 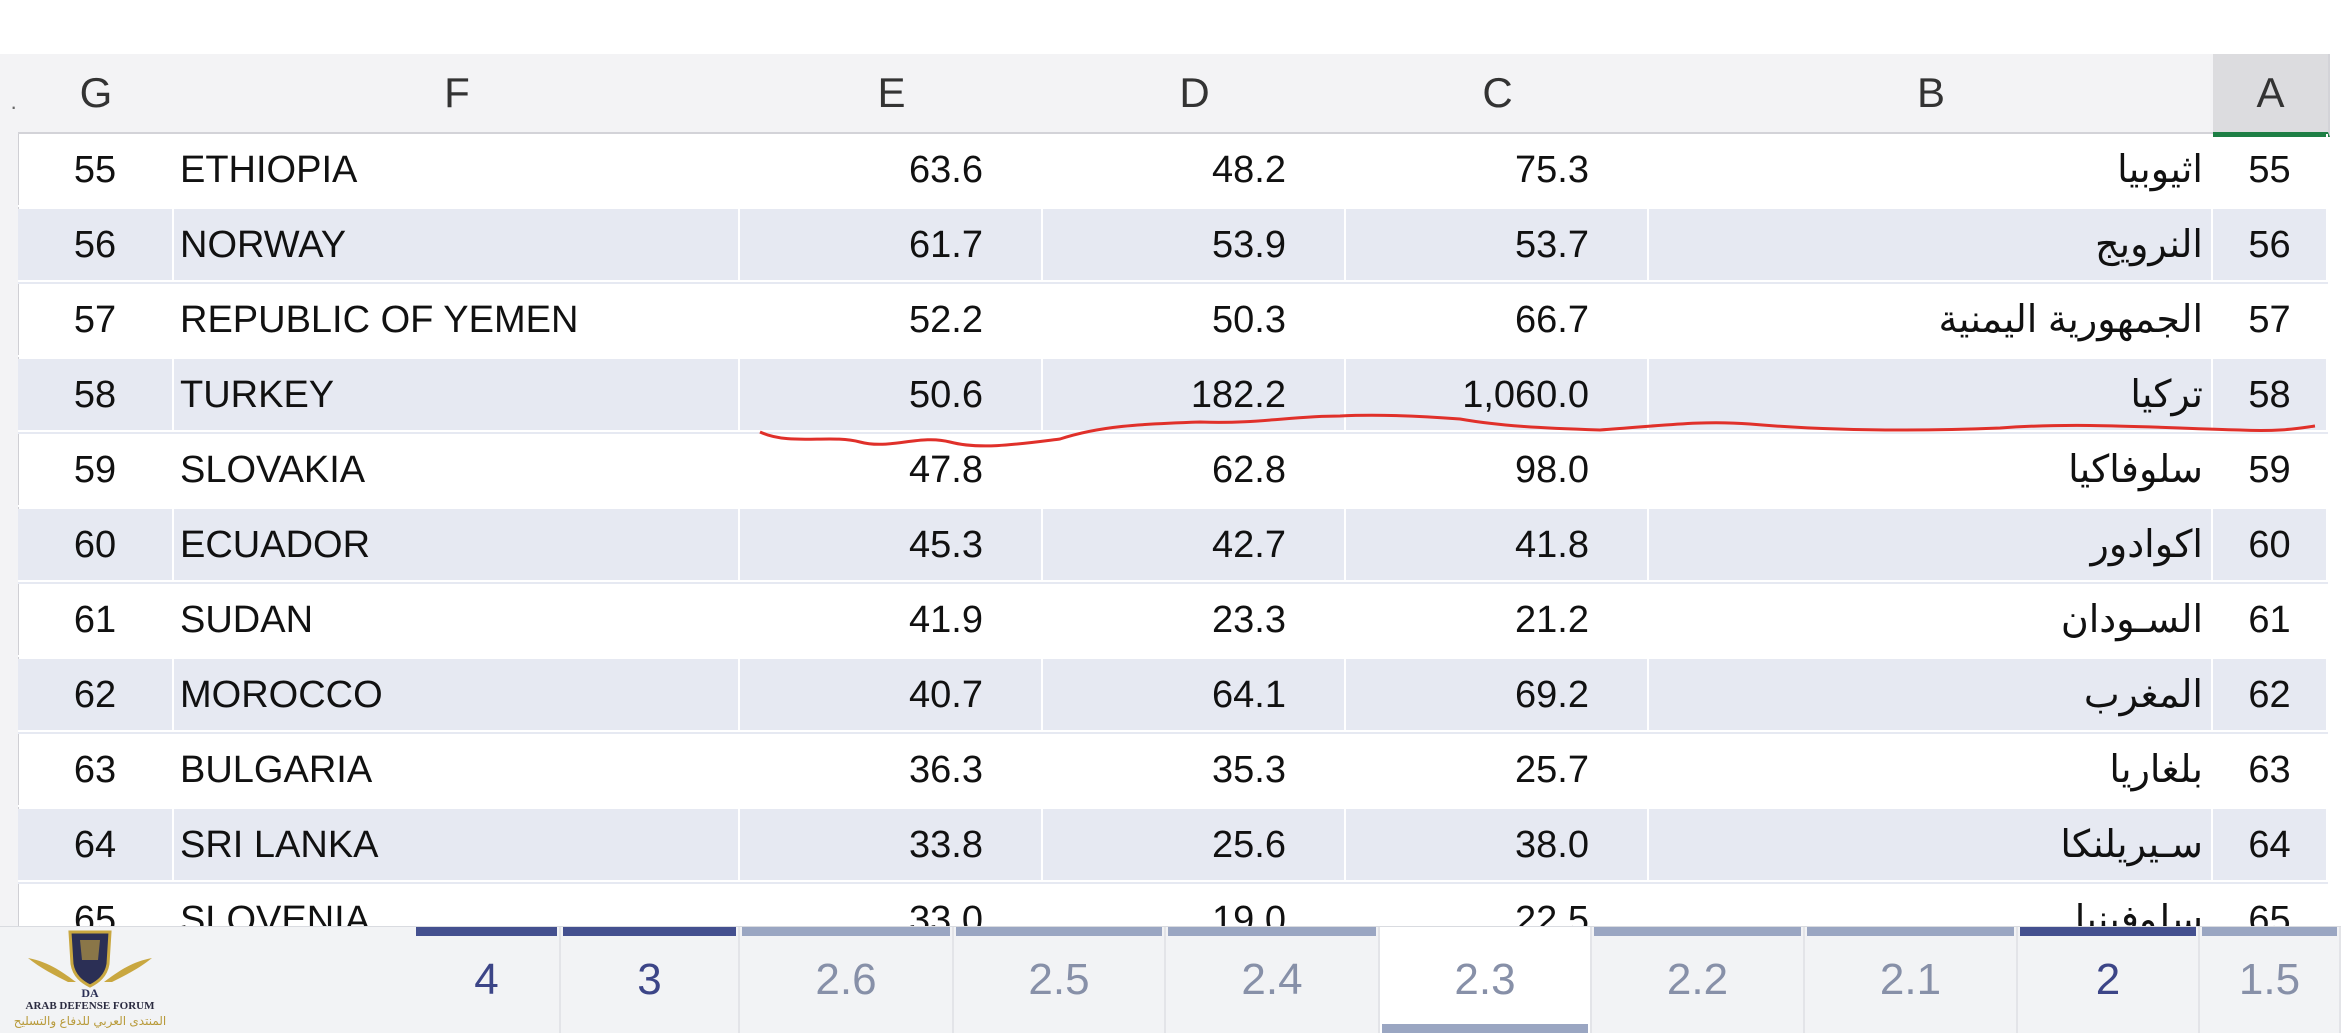 What do you see at coordinates (650, 980) in the screenshot?
I see `sheet-tab: 3` at bounding box center [650, 980].